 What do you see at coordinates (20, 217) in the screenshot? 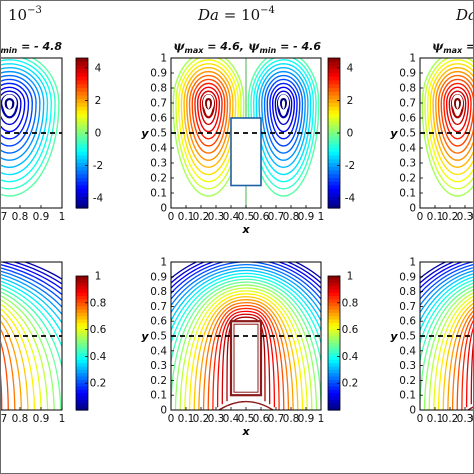
I see `x-tick-label: 0.8` at bounding box center [20, 217].